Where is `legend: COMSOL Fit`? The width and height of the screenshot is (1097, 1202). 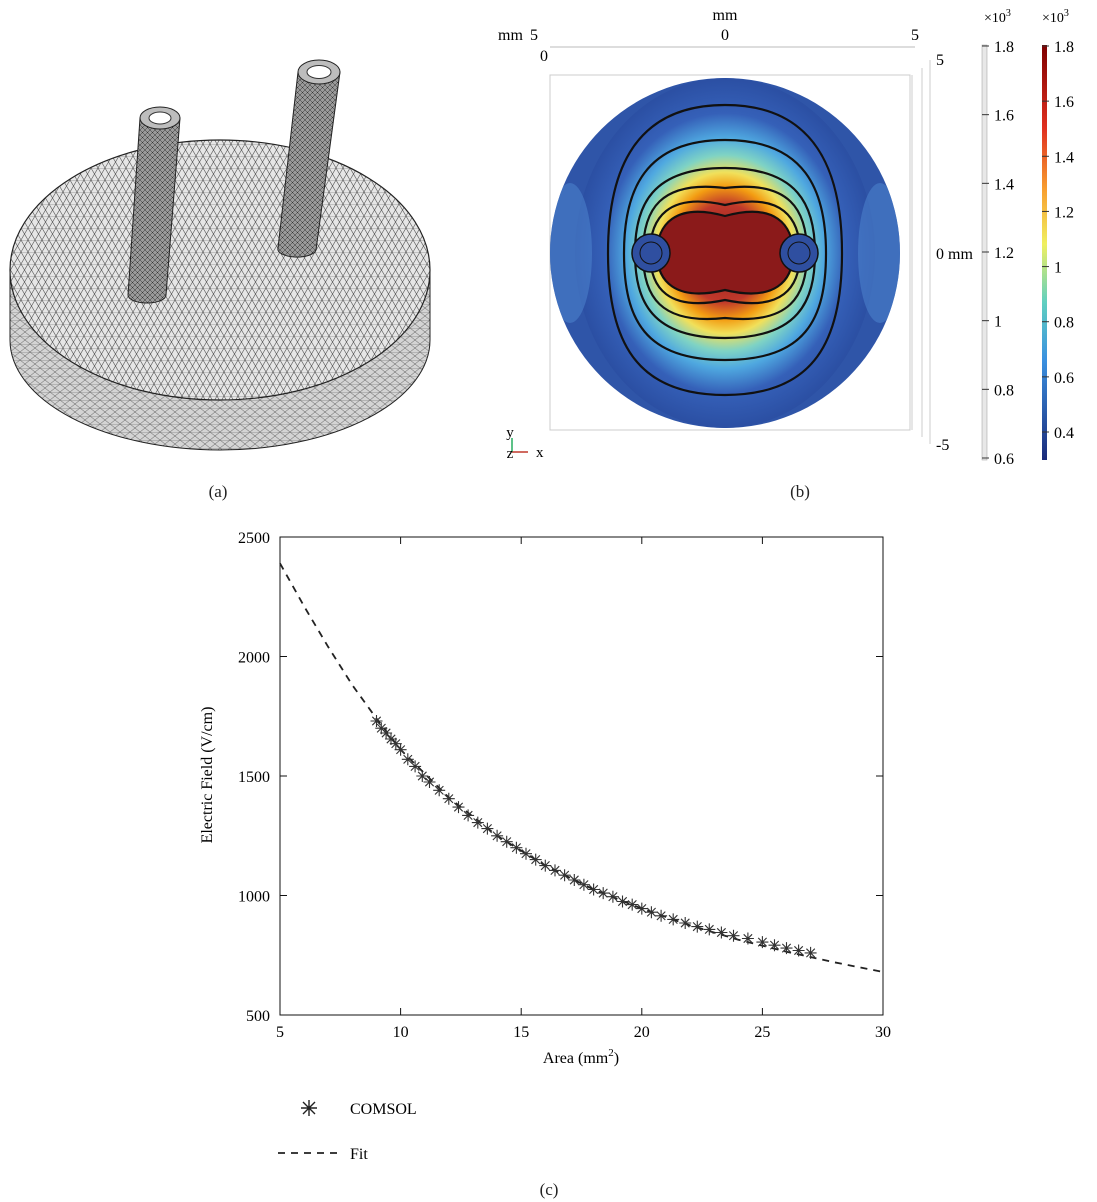 legend: COMSOL Fit is located at coordinates (347, 1131).